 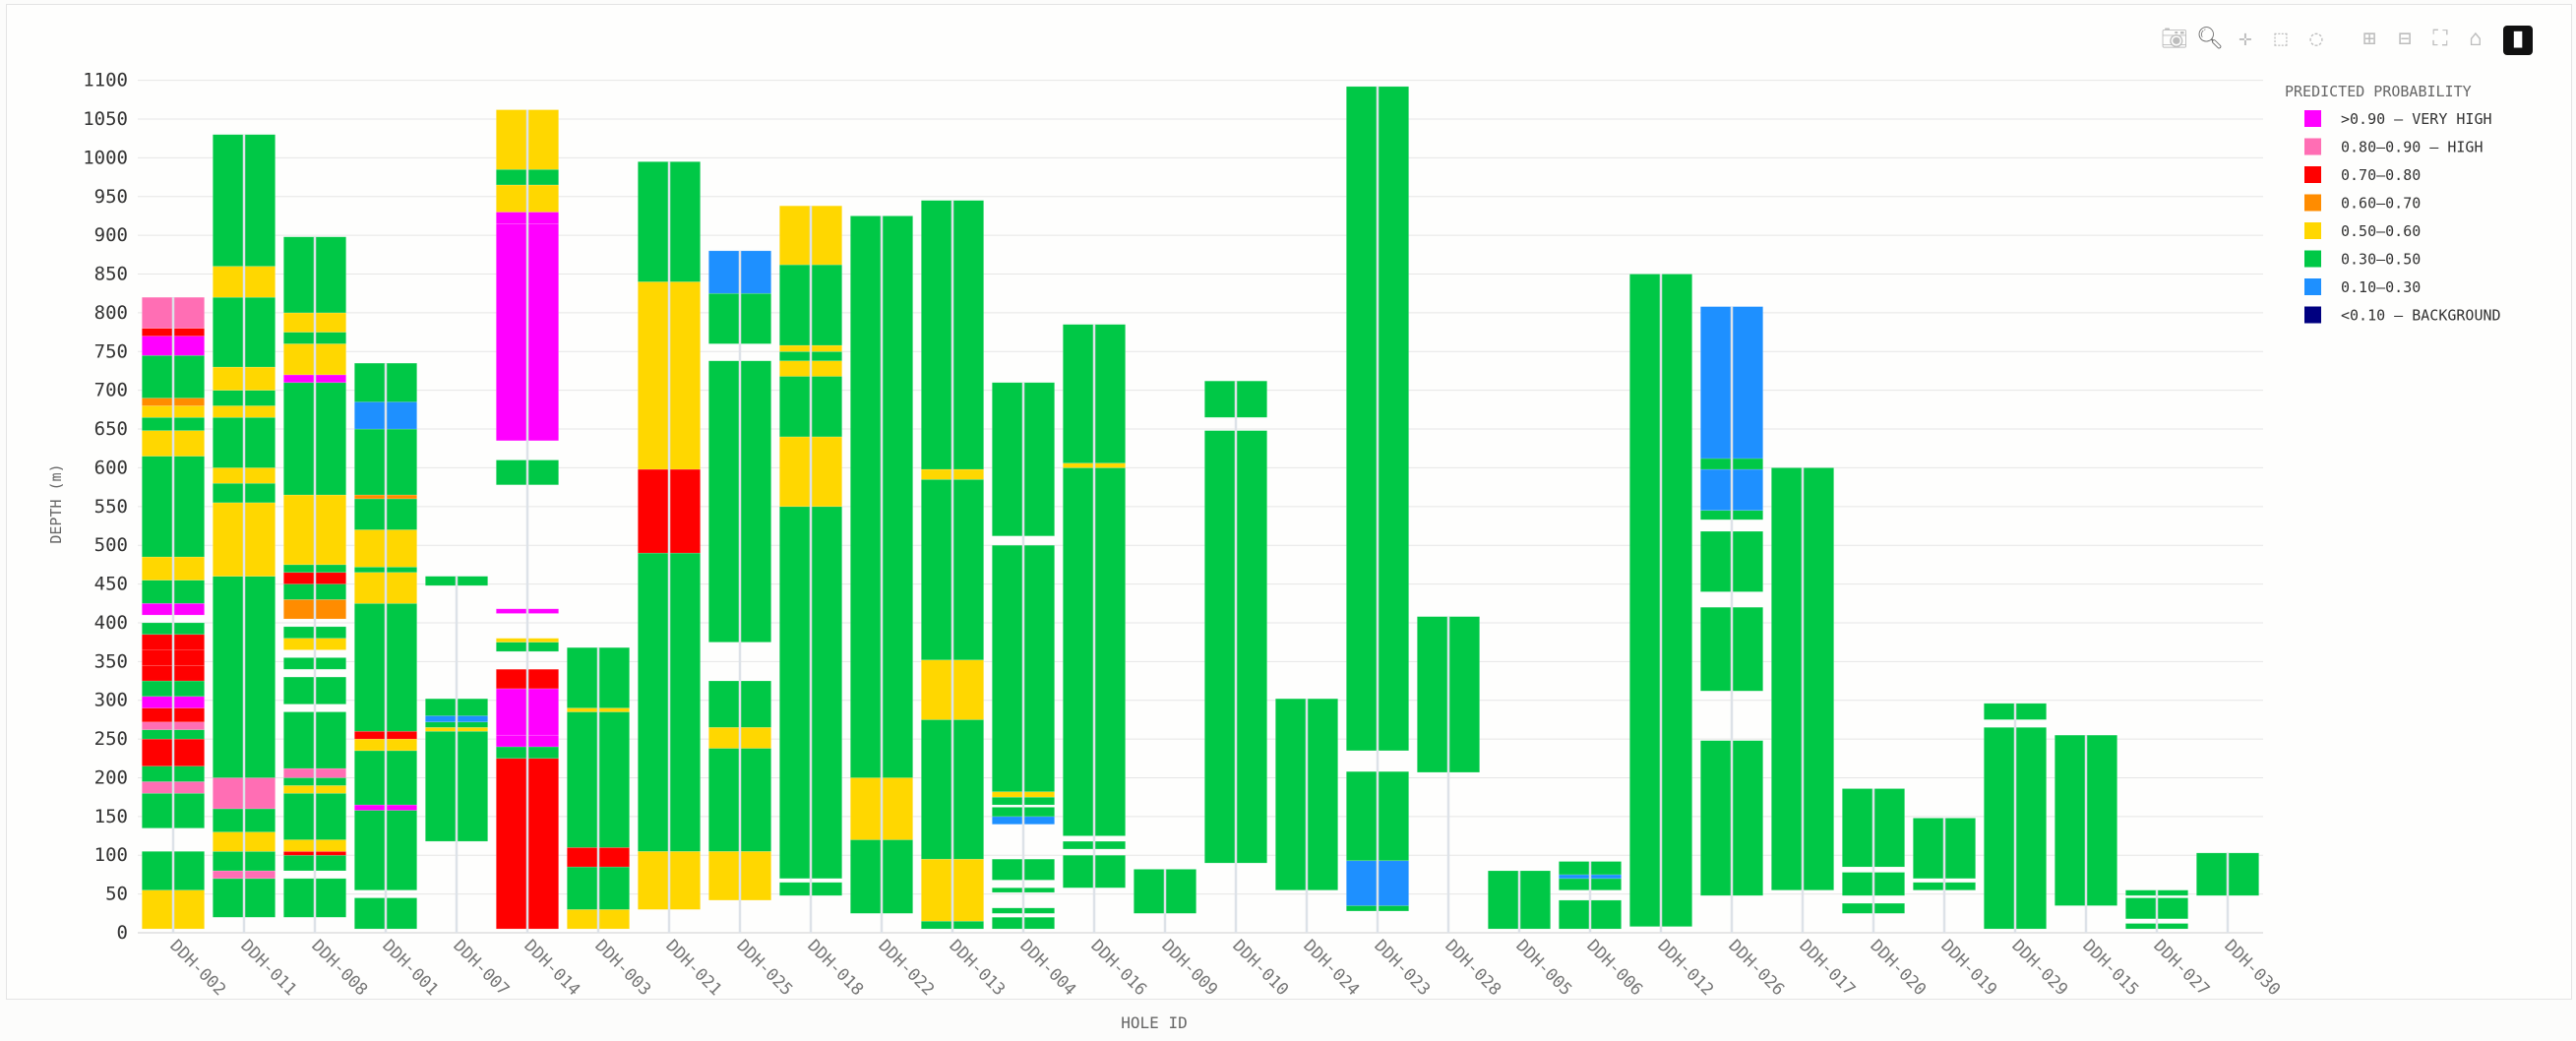 What do you see at coordinates (2405, 39) in the screenshot?
I see `zoom-out-icon: ⊟` at bounding box center [2405, 39].